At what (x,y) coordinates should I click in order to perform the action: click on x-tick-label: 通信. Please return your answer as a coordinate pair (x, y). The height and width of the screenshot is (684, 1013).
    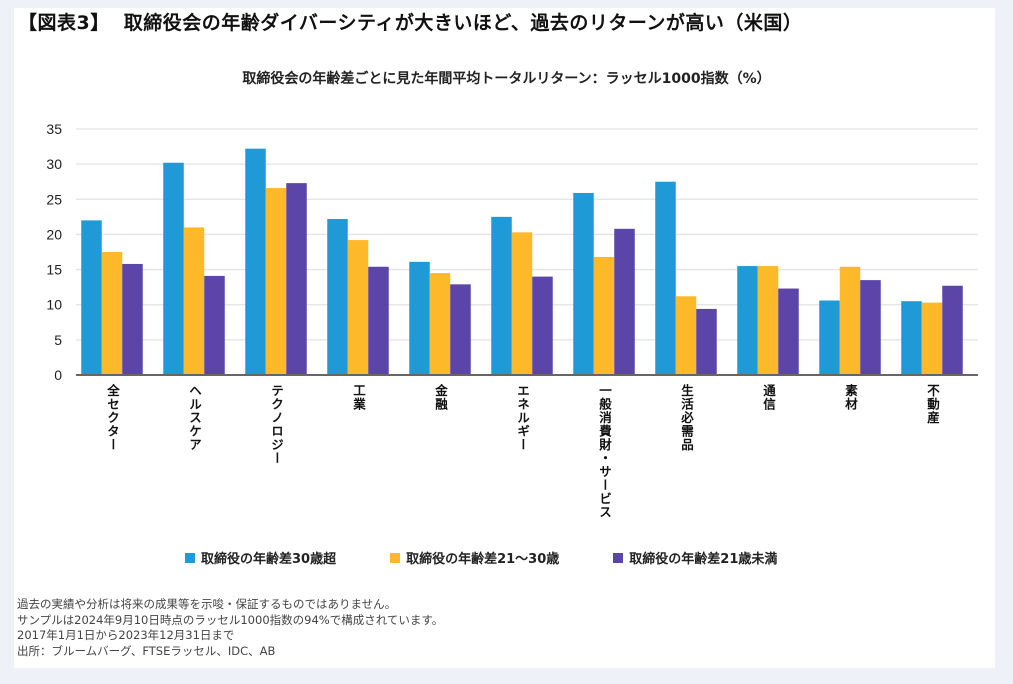
    Looking at the image, I should click on (768, 397).